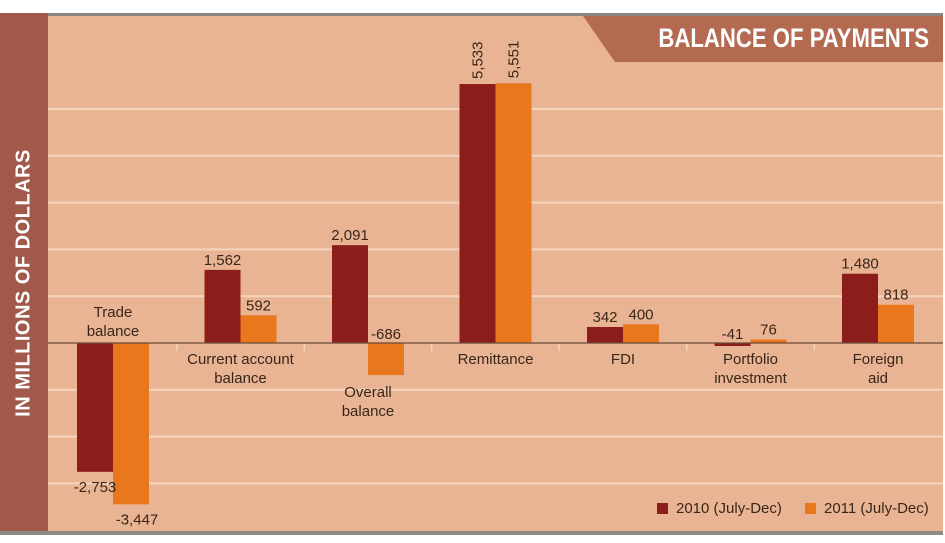 The width and height of the screenshot is (945, 543). I want to click on data-label: 2,091, so click(350, 235).